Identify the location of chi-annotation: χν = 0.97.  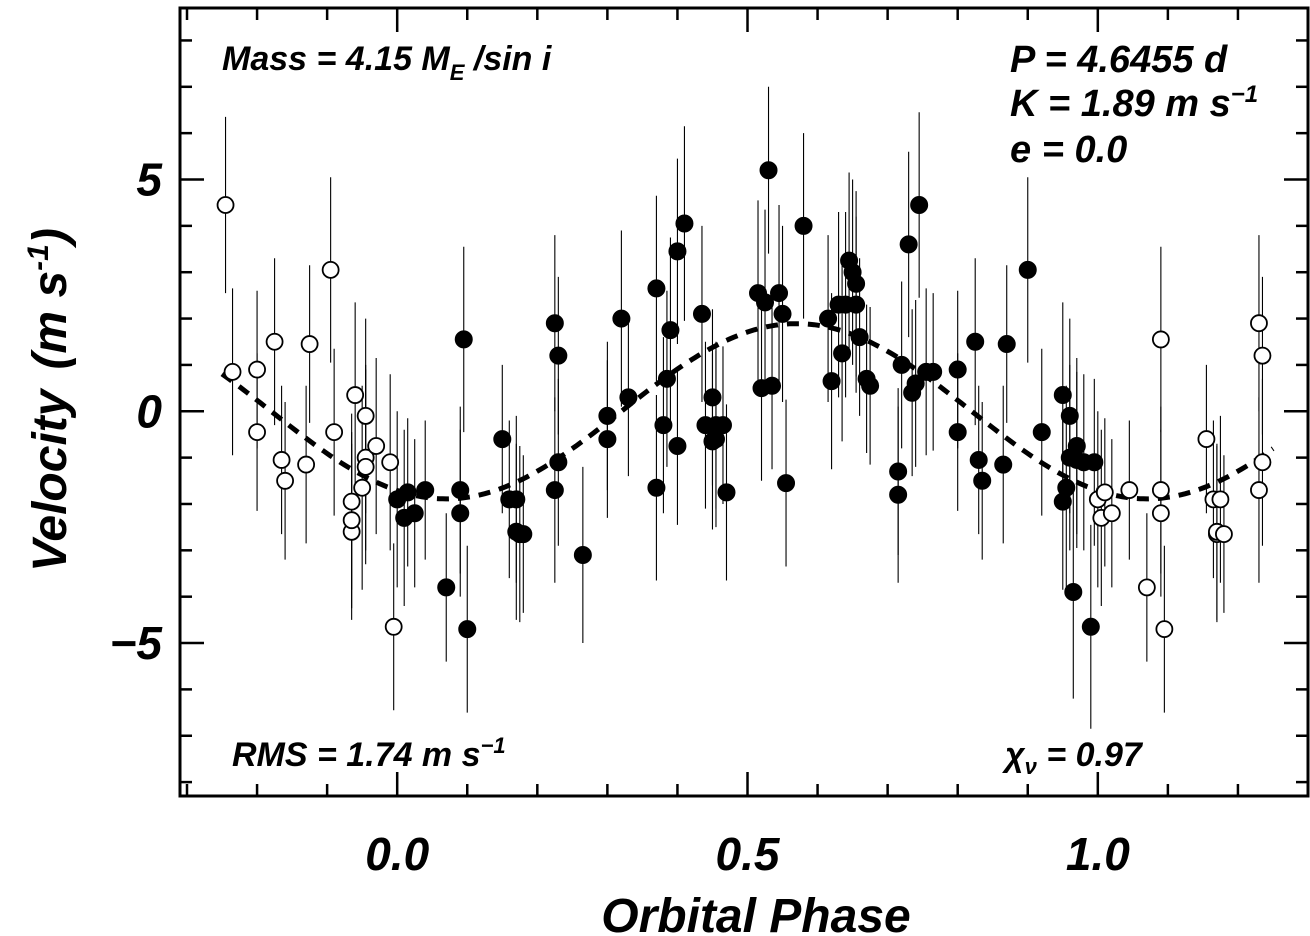
(1073, 757).